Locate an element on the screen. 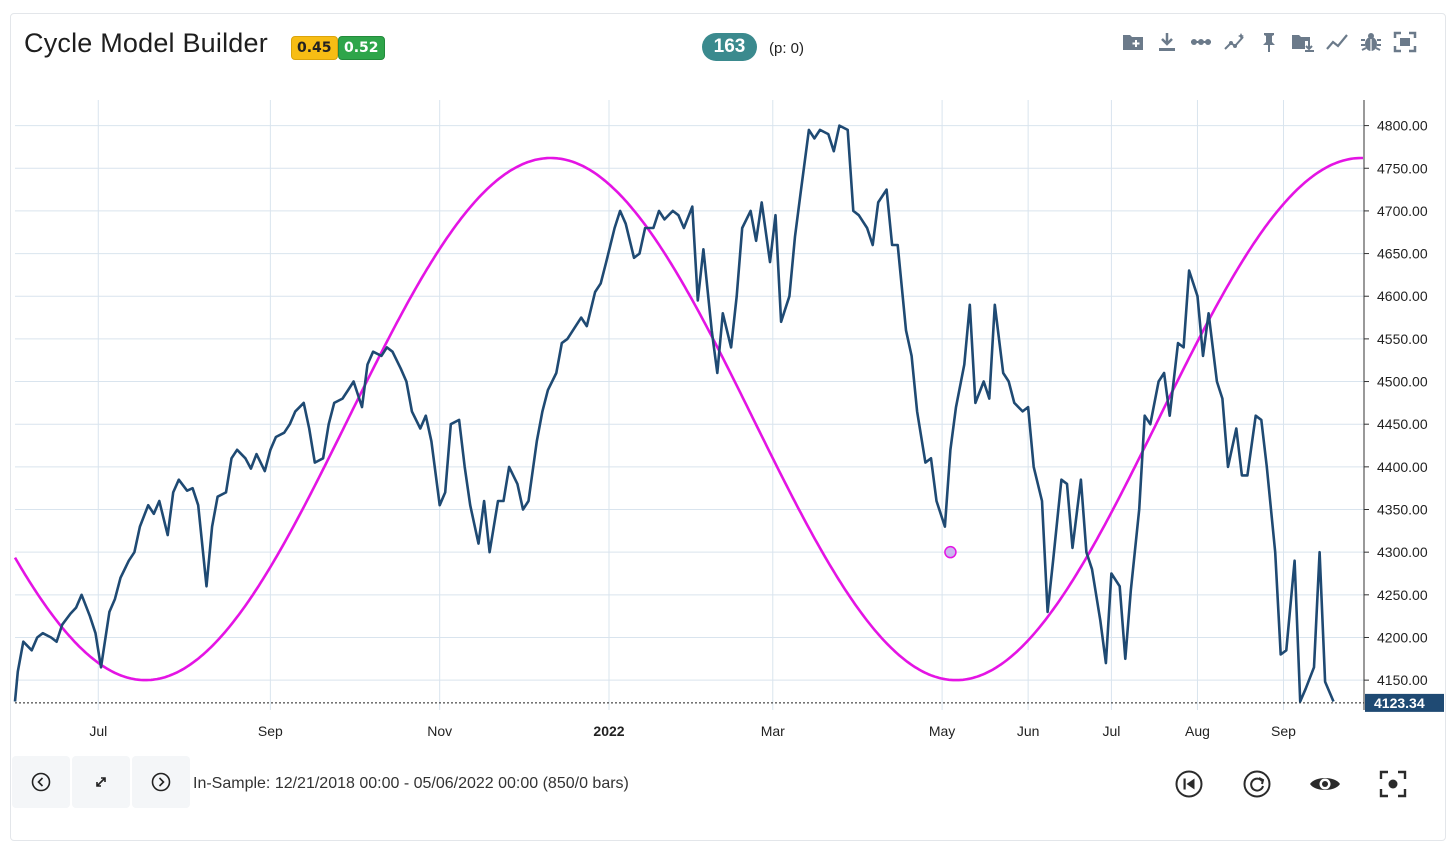 This screenshot has width=1456, height=848. y-tick-label: 4550.00 is located at coordinates (1402, 339).